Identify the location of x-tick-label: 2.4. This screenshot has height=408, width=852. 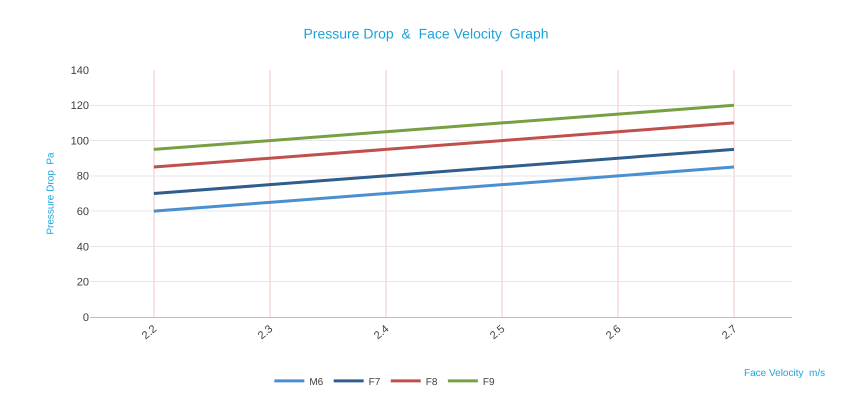
(382, 332).